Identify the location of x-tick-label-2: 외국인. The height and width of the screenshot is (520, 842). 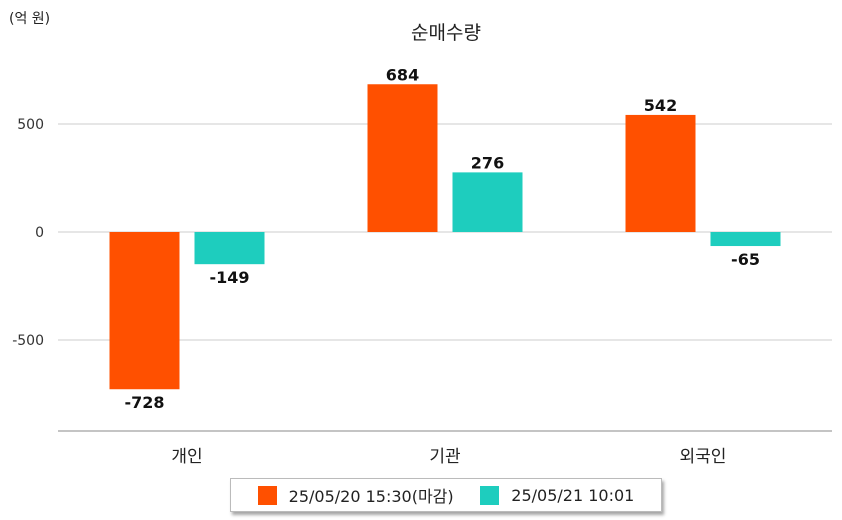
(703, 457).